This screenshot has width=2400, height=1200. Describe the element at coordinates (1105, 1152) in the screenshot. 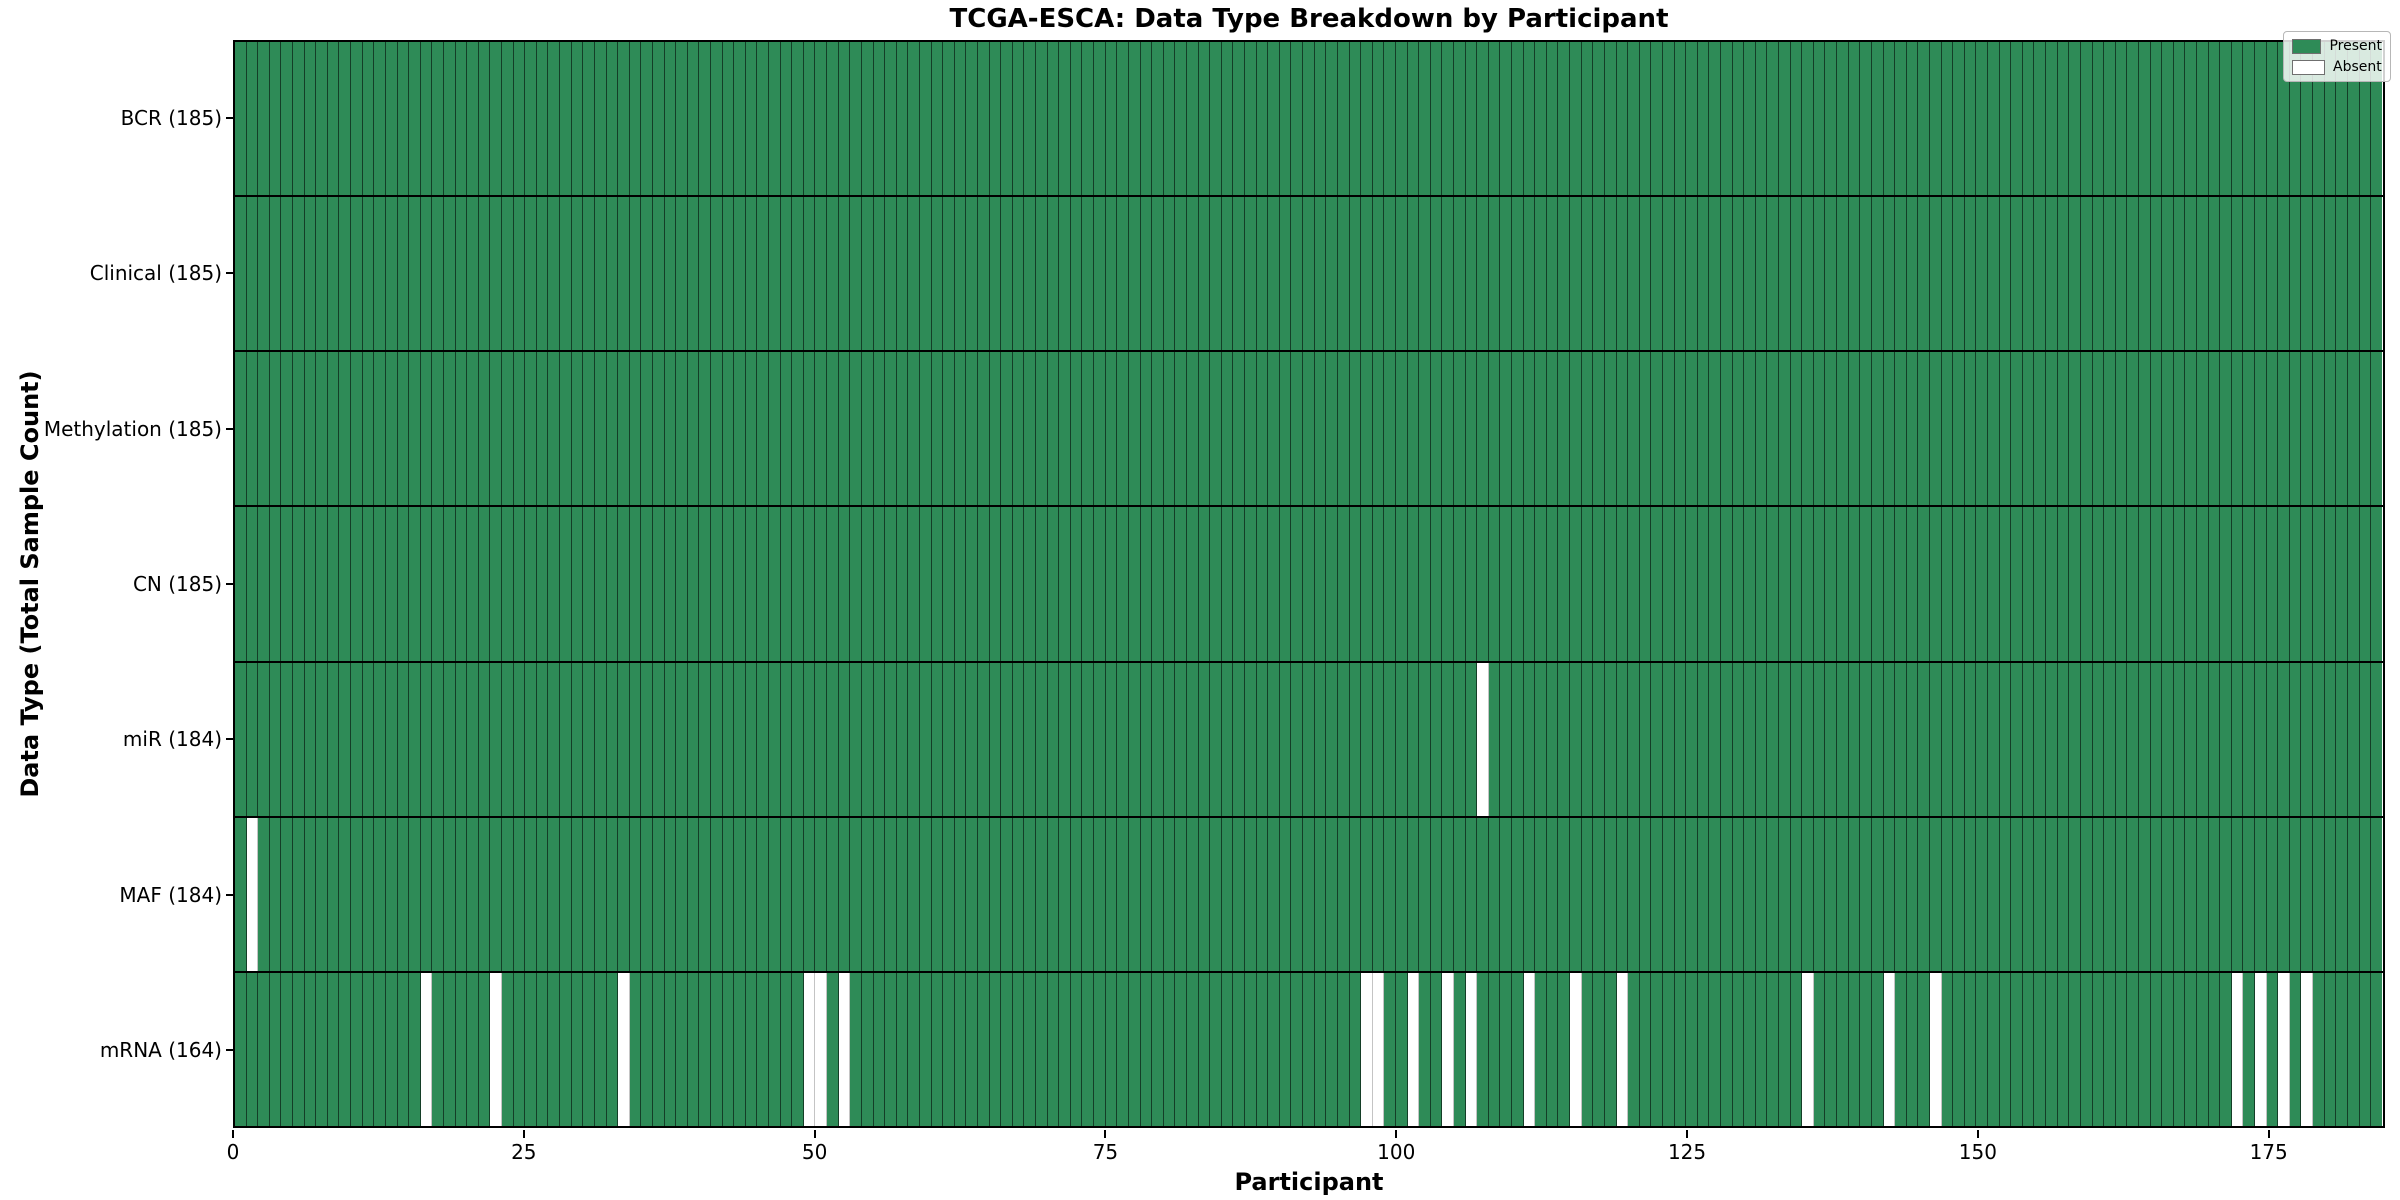

I see `x-tick-label: 75` at that location.